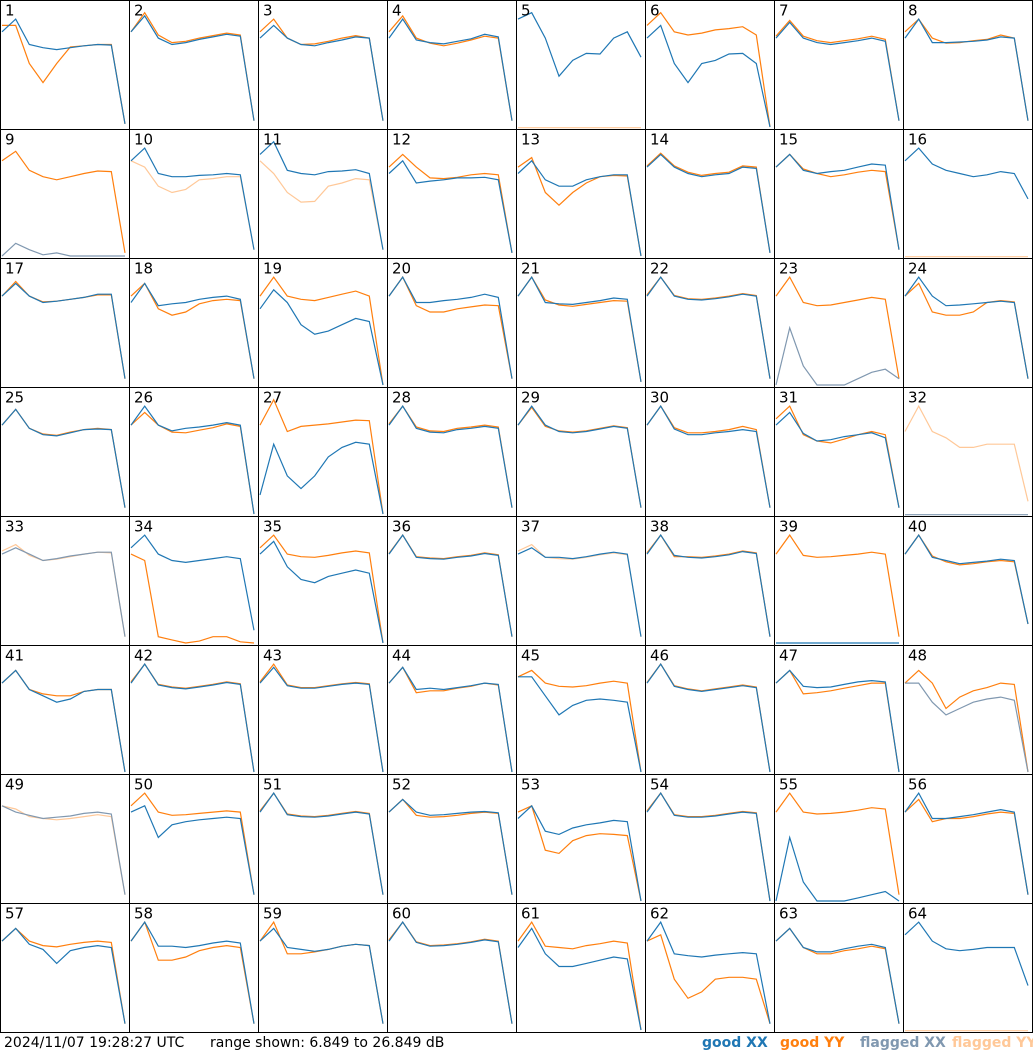 This screenshot has width=1033, height=1053. What do you see at coordinates (401, 398) in the screenshot?
I see `panel-label: 28` at bounding box center [401, 398].